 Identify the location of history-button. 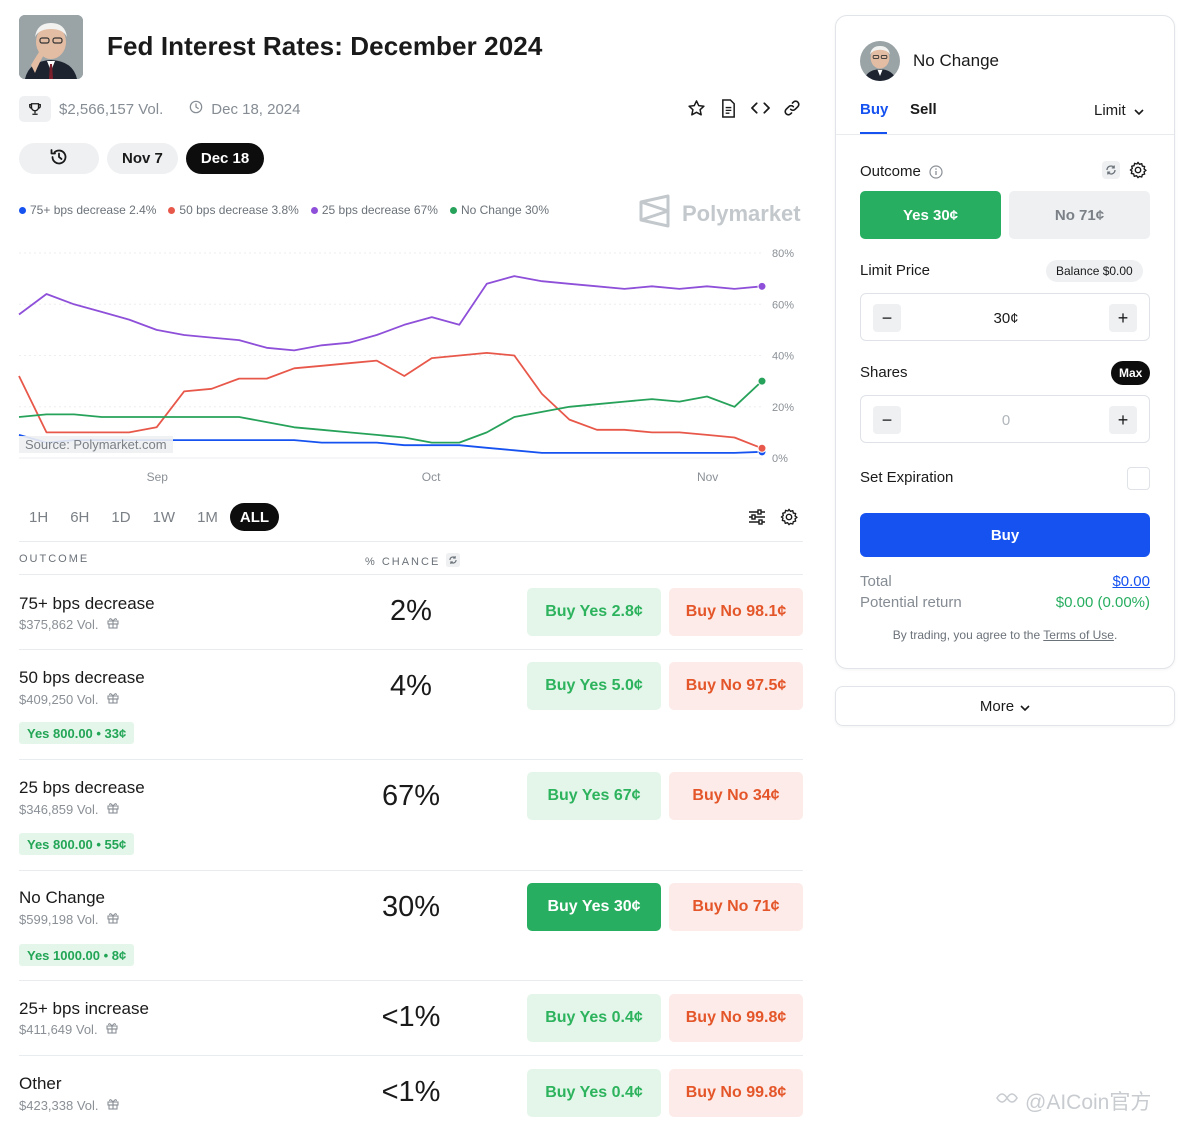
(59, 158).